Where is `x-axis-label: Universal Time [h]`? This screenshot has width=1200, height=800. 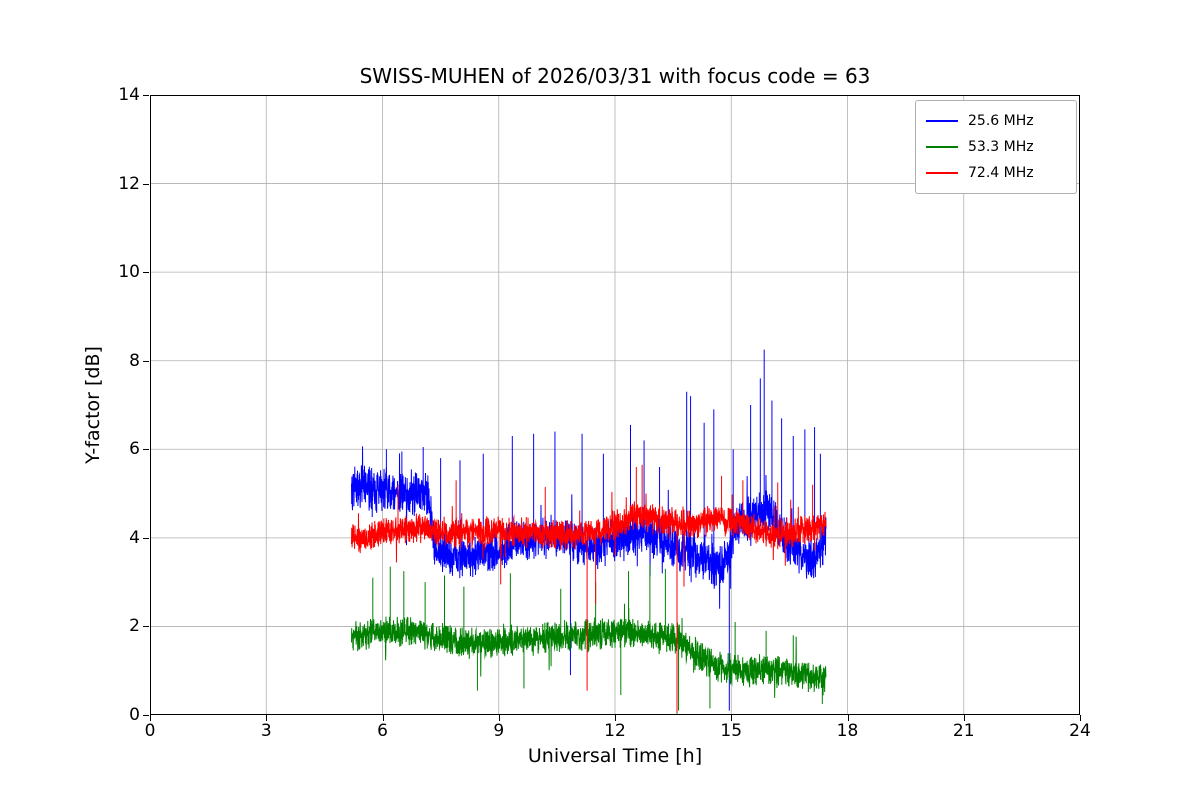
x-axis-label: Universal Time [h] is located at coordinates (615, 756).